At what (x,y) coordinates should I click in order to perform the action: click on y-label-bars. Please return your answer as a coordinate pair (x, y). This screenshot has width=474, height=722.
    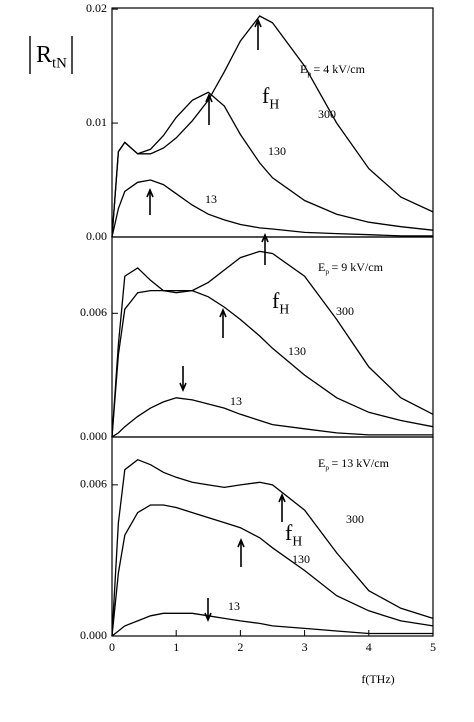
    Looking at the image, I should click on (51, 55).